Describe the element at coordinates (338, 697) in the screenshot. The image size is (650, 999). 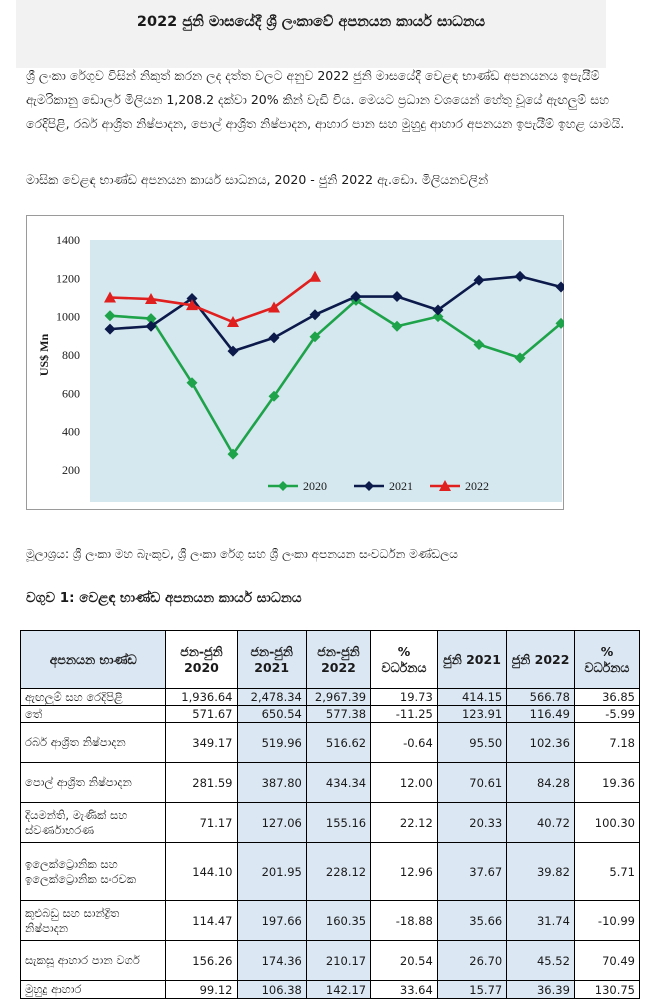
I see `value-cell: 2,967.39` at that location.